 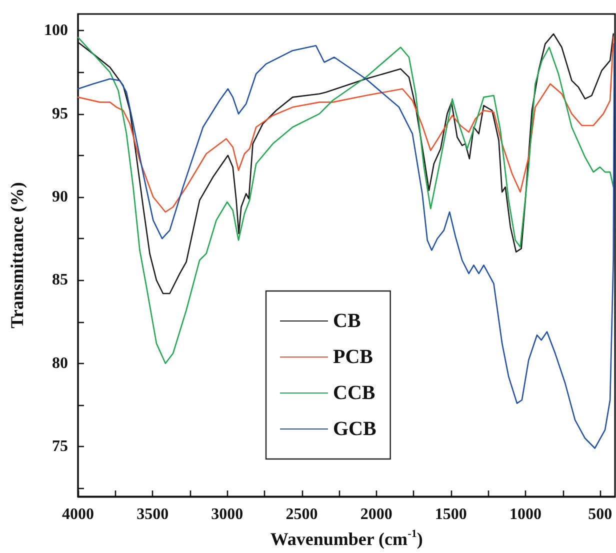 What do you see at coordinates (353, 357) in the screenshot?
I see `legend-label: PCB` at bounding box center [353, 357].